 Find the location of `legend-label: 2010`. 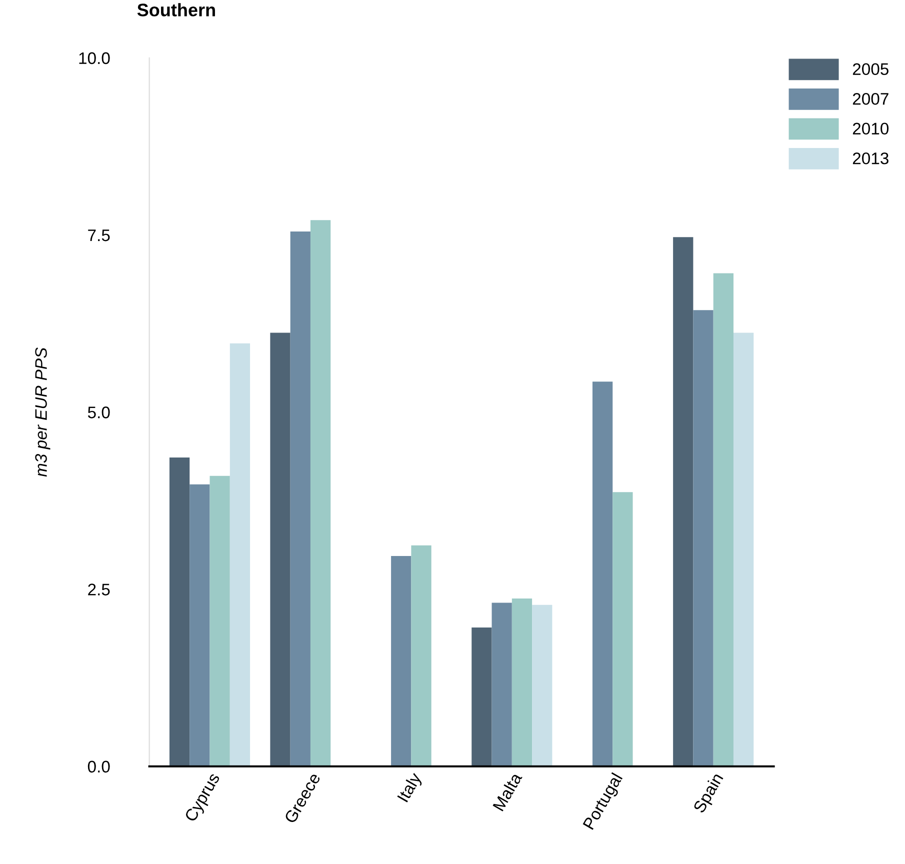

legend-label: 2010 is located at coordinates (870, 128).